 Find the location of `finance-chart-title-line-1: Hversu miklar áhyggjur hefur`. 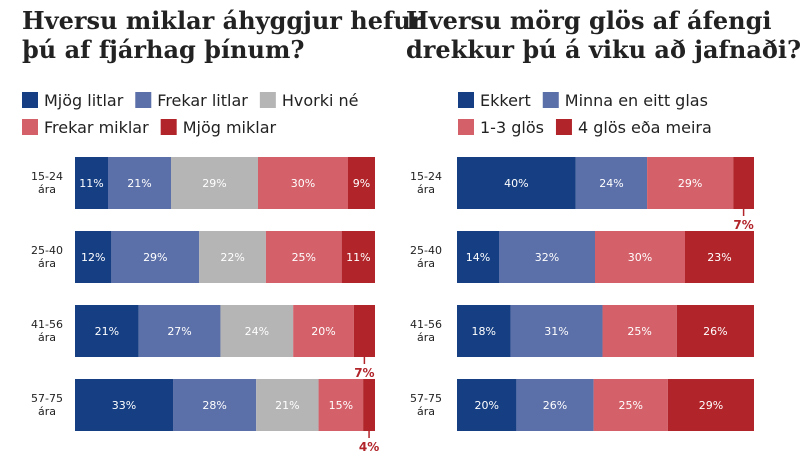

finance-chart-title-line-1: Hversu miklar áhyggjur hefur is located at coordinates (223, 20).